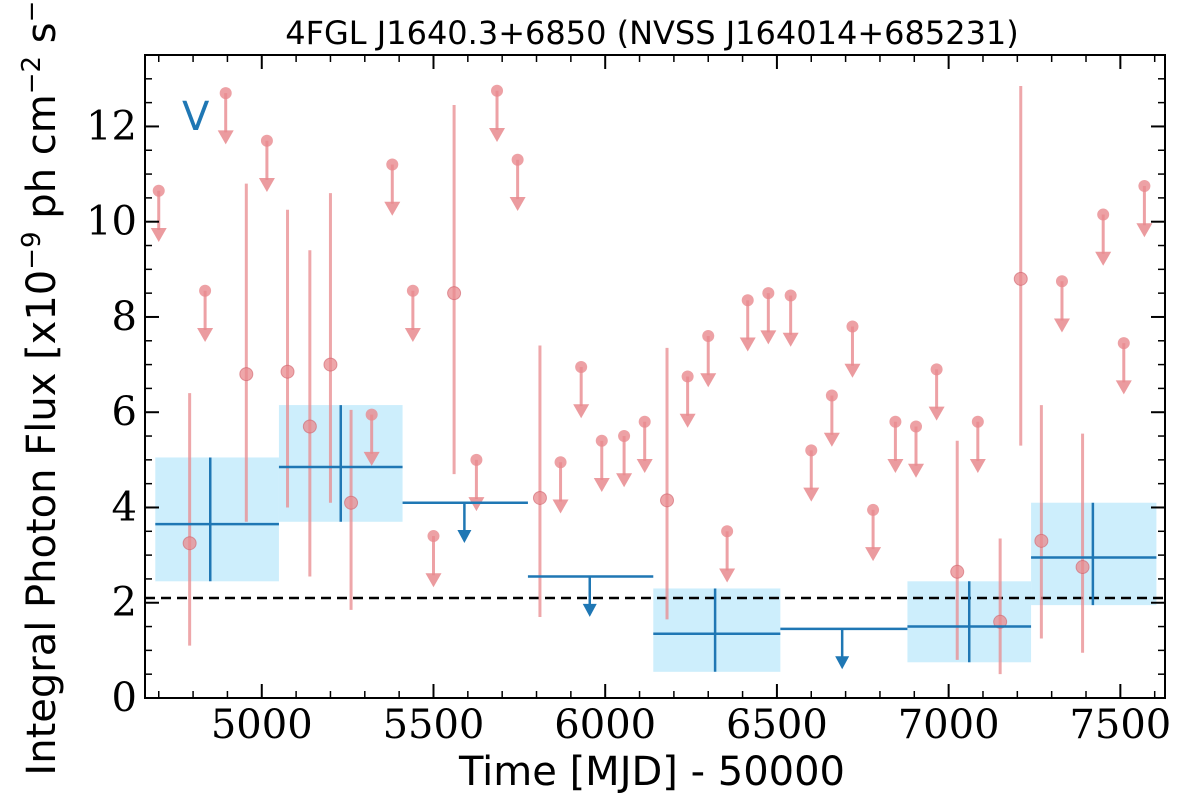 The height and width of the screenshot is (800, 1200). Describe the element at coordinates (111, 222) in the screenshot. I see `y-tick-label: 10` at that location.